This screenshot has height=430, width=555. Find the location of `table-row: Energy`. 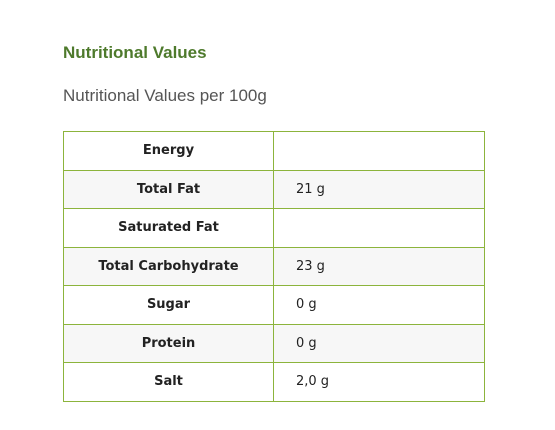

table-row: Energy is located at coordinates (274, 151).